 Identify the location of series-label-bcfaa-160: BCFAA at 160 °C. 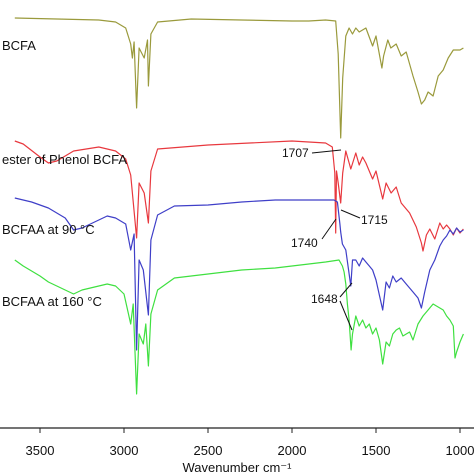
(52, 301).